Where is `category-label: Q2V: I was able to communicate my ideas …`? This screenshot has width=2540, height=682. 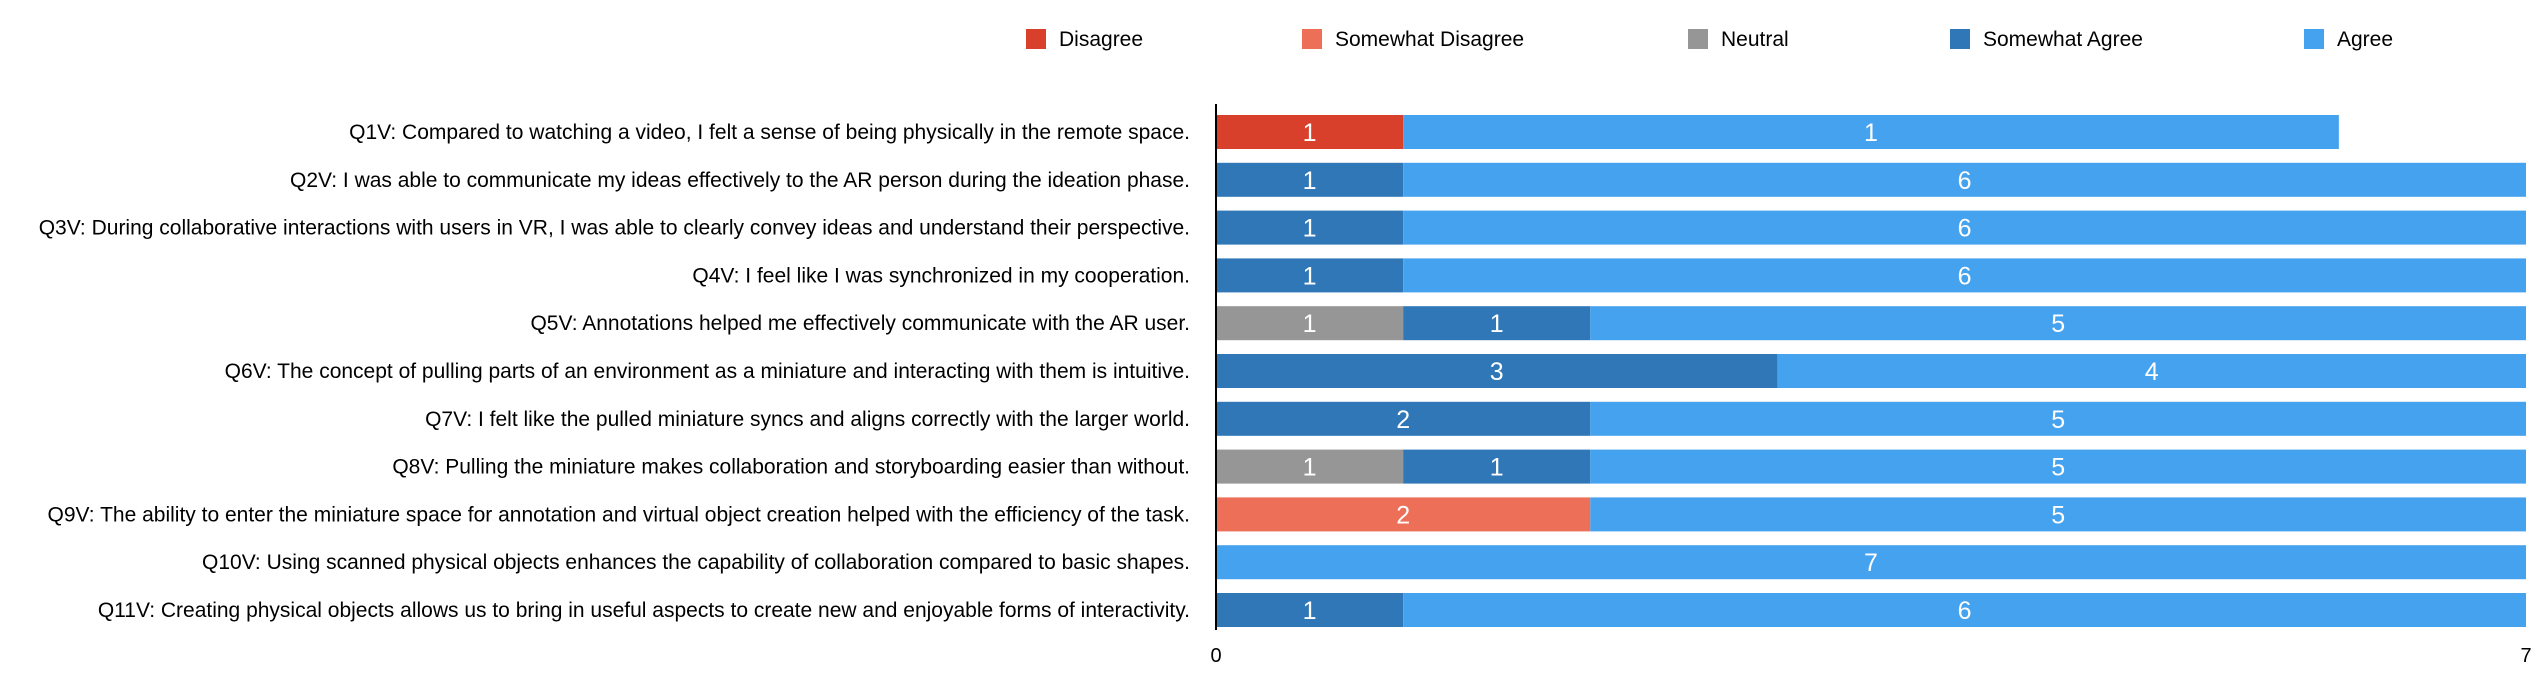
category-label: Q2V: I was able to communicate my ideas … is located at coordinates (740, 180).